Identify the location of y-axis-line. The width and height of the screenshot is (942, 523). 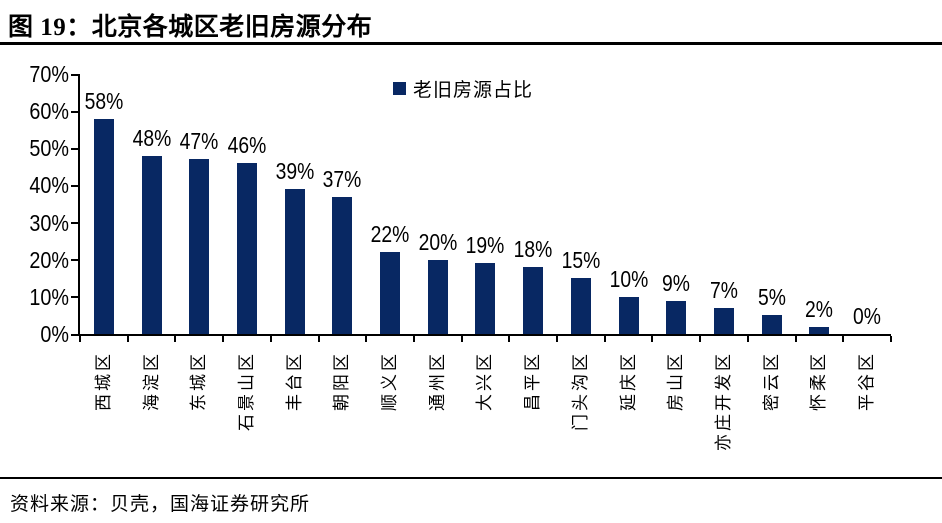
(79, 205).